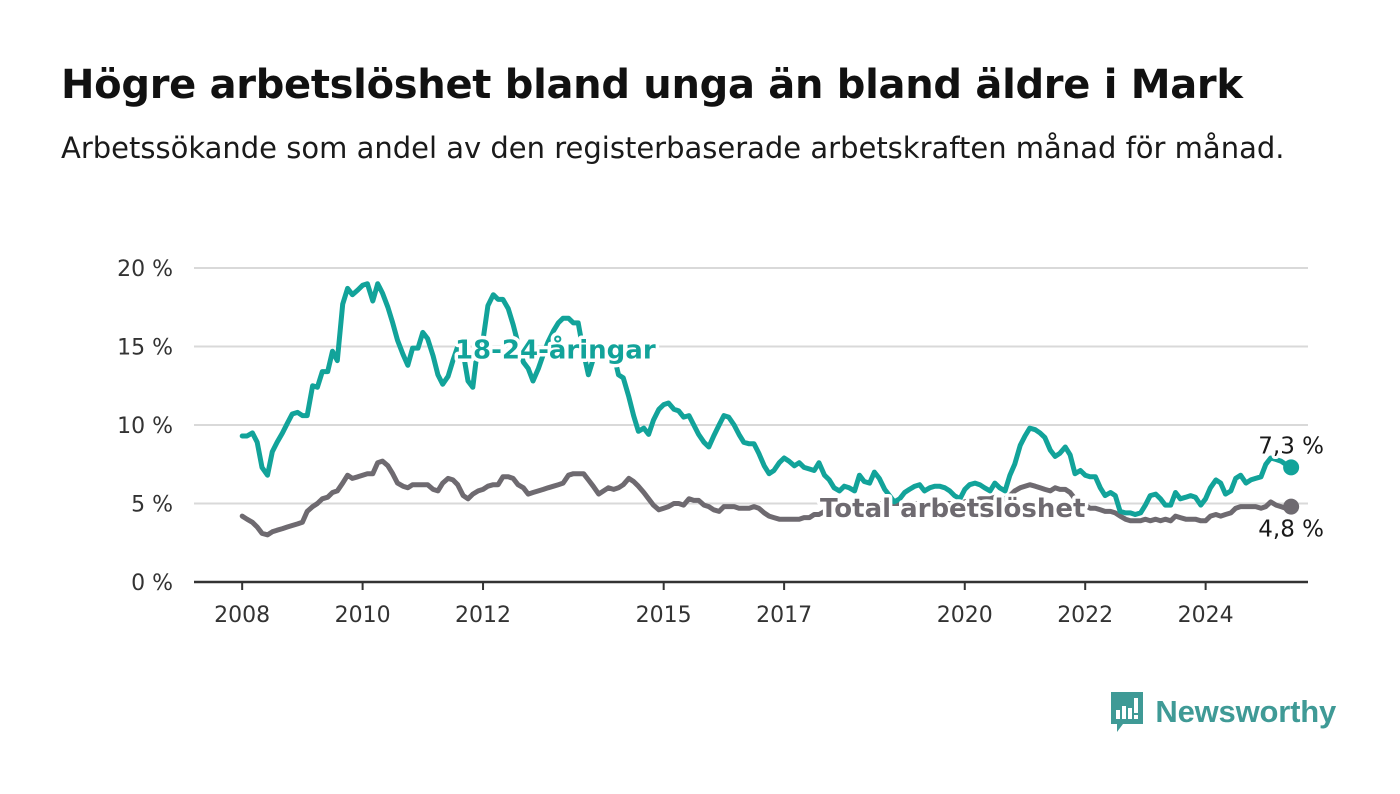  I want to click on x-tick-label: 2017, so click(784, 615).